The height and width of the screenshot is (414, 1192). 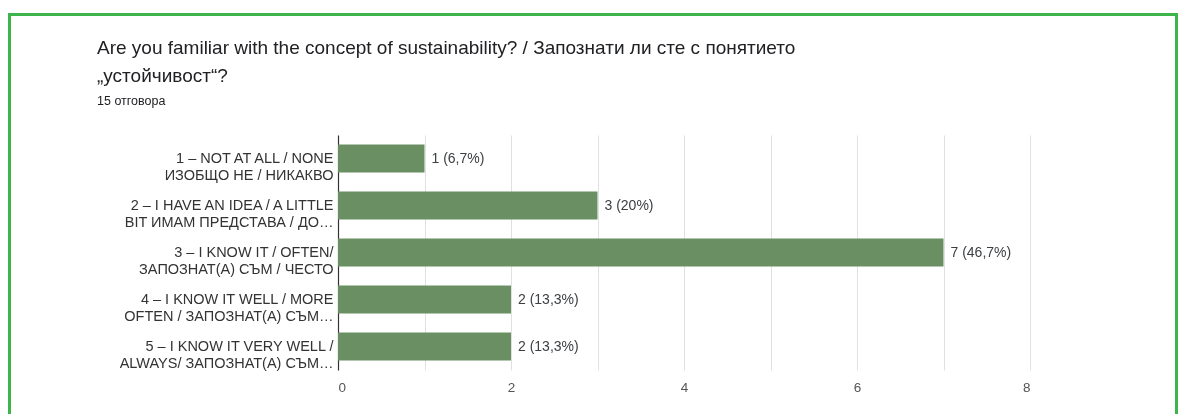 I want to click on x-tick-label: 0, so click(x=342, y=387).